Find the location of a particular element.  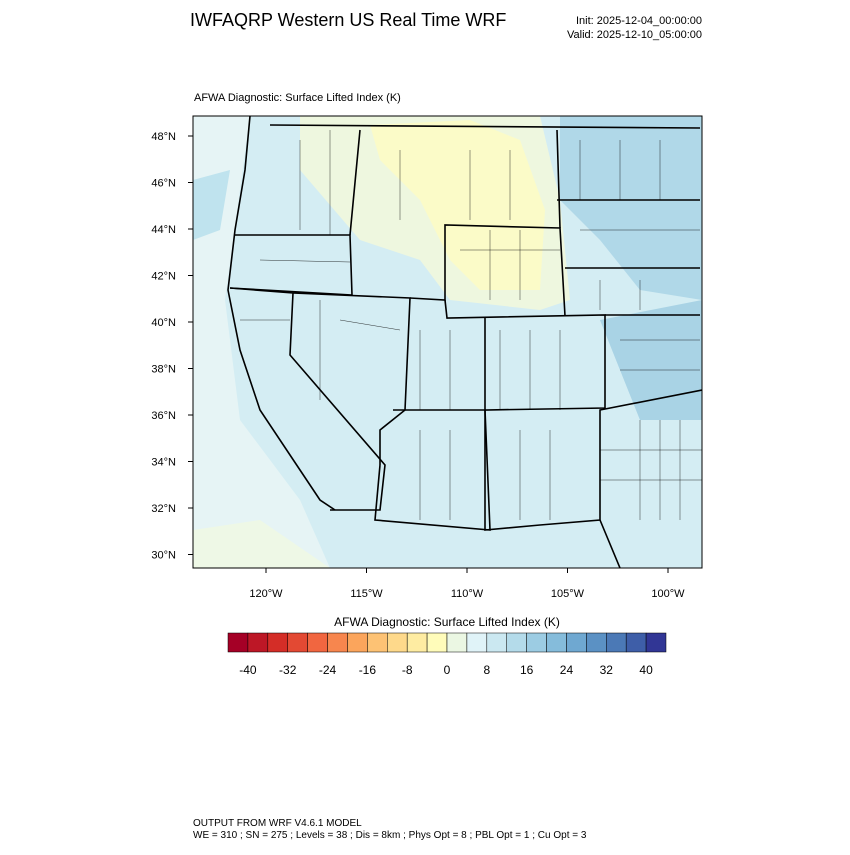

colorbar-label: -40 is located at coordinates (248, 670).